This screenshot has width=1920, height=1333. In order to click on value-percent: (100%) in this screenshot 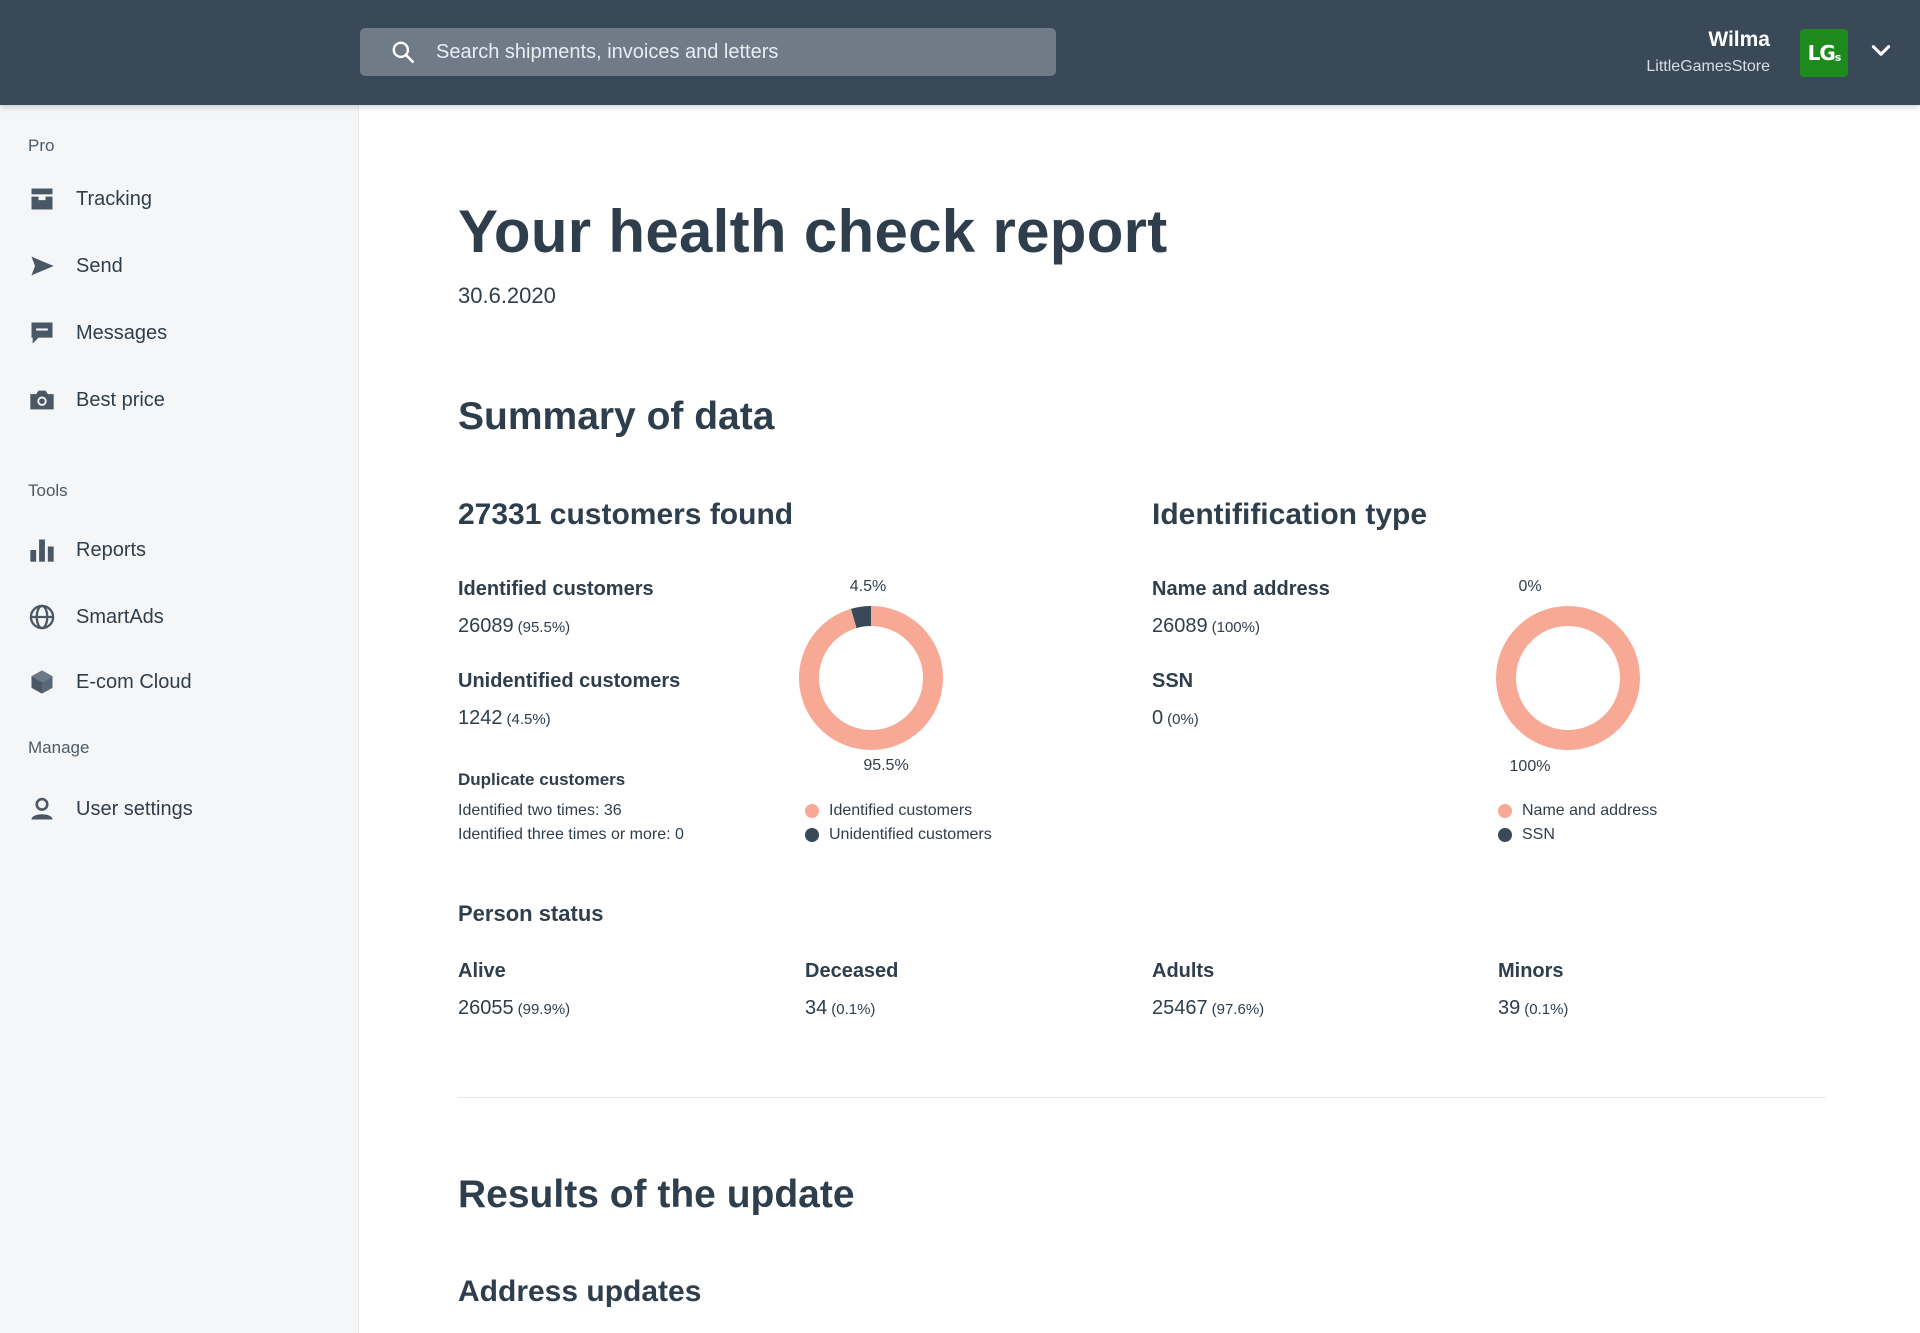, I will do `click(1235, 627)`.